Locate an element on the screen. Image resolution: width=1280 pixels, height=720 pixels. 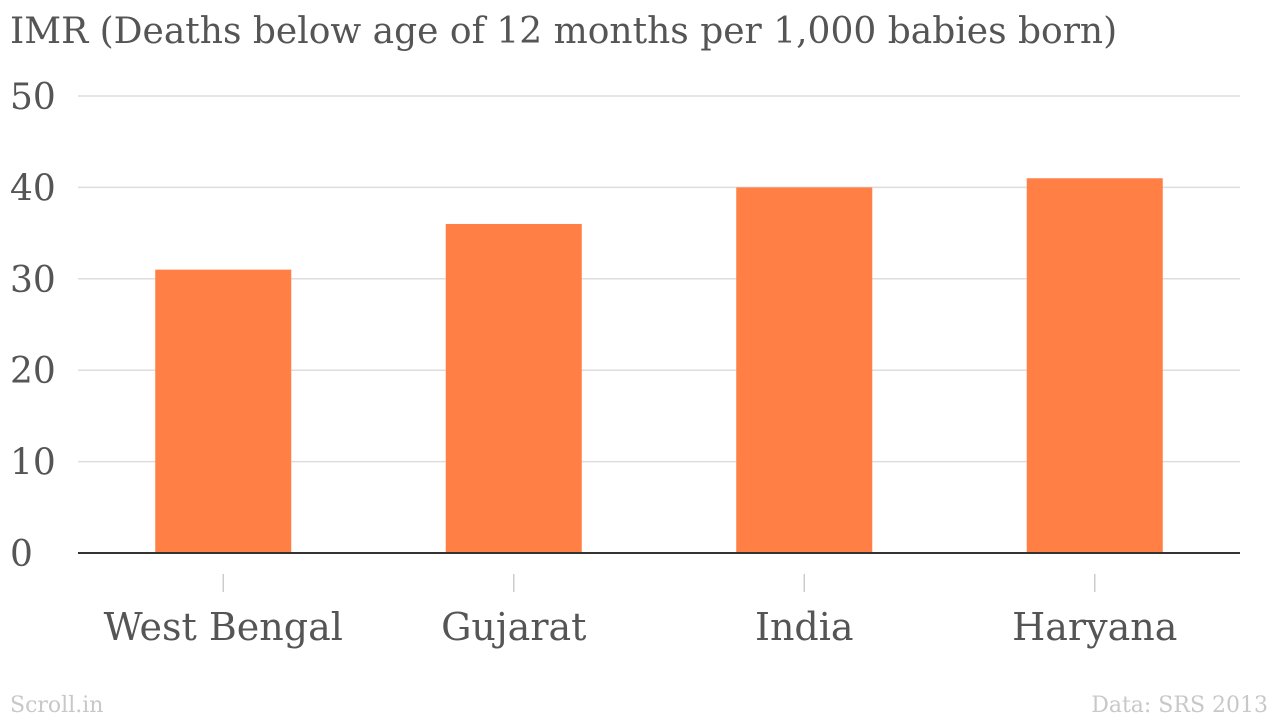
y-tick-label: 50 is located at coordinates (33, 97).